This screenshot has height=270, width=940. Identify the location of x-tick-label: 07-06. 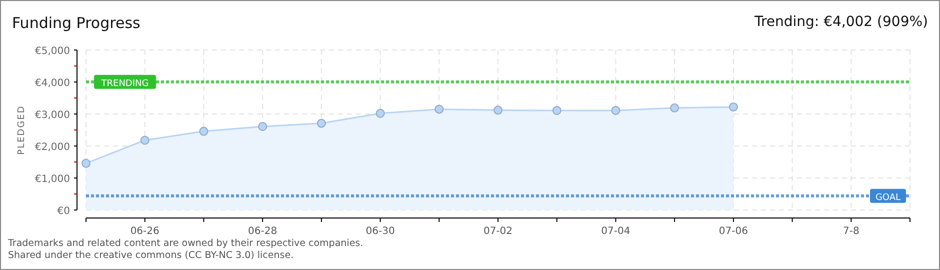
(733, 231).